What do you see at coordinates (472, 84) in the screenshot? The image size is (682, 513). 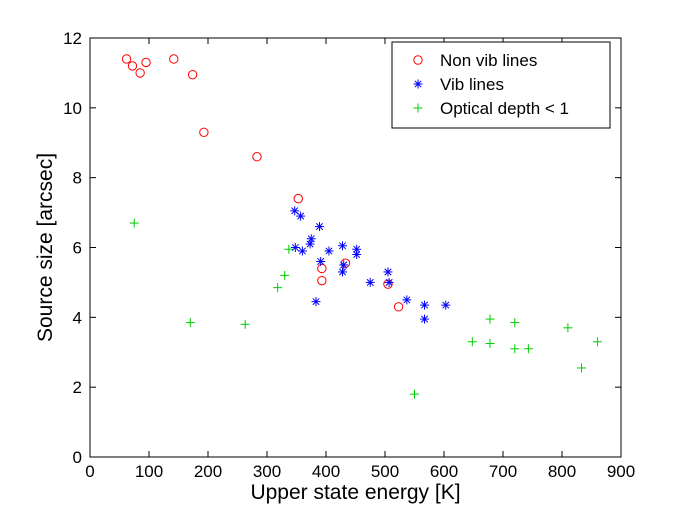 I see `legend-entry: Vib lines` at bounding box center [472, 84].